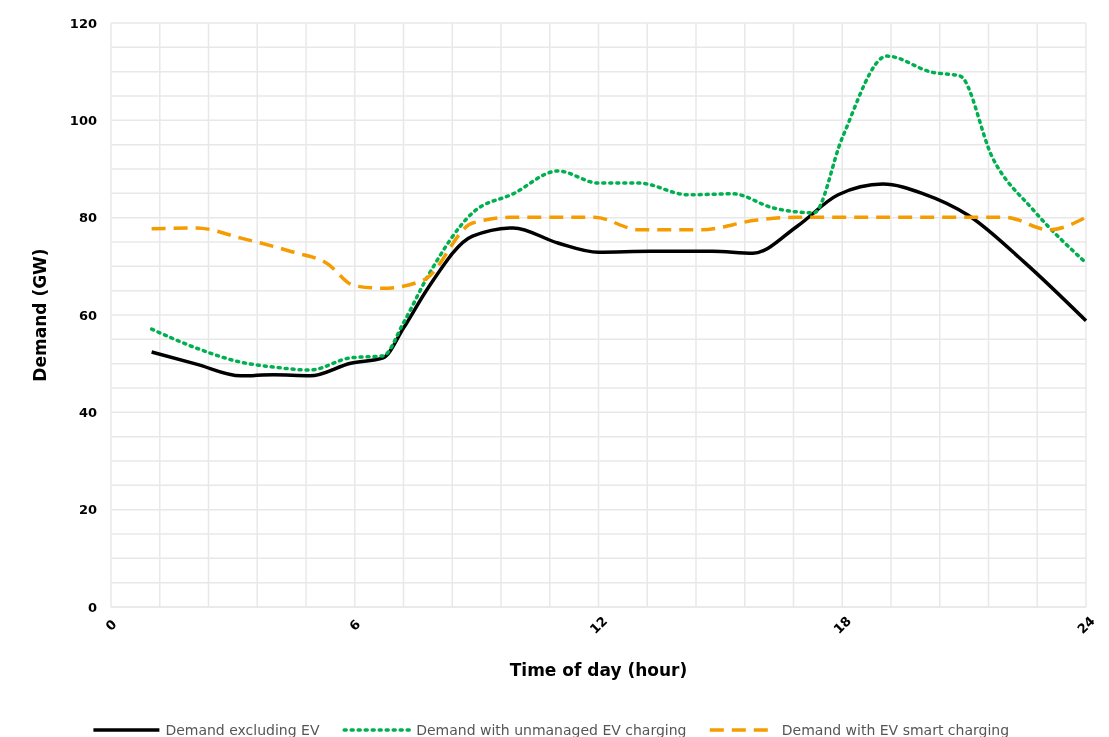  What do you see at coordinates (551, 729) in the screenshot?
I see `legend-label: Demand with unmanaged EV charging` at bounding box center [551, 729].